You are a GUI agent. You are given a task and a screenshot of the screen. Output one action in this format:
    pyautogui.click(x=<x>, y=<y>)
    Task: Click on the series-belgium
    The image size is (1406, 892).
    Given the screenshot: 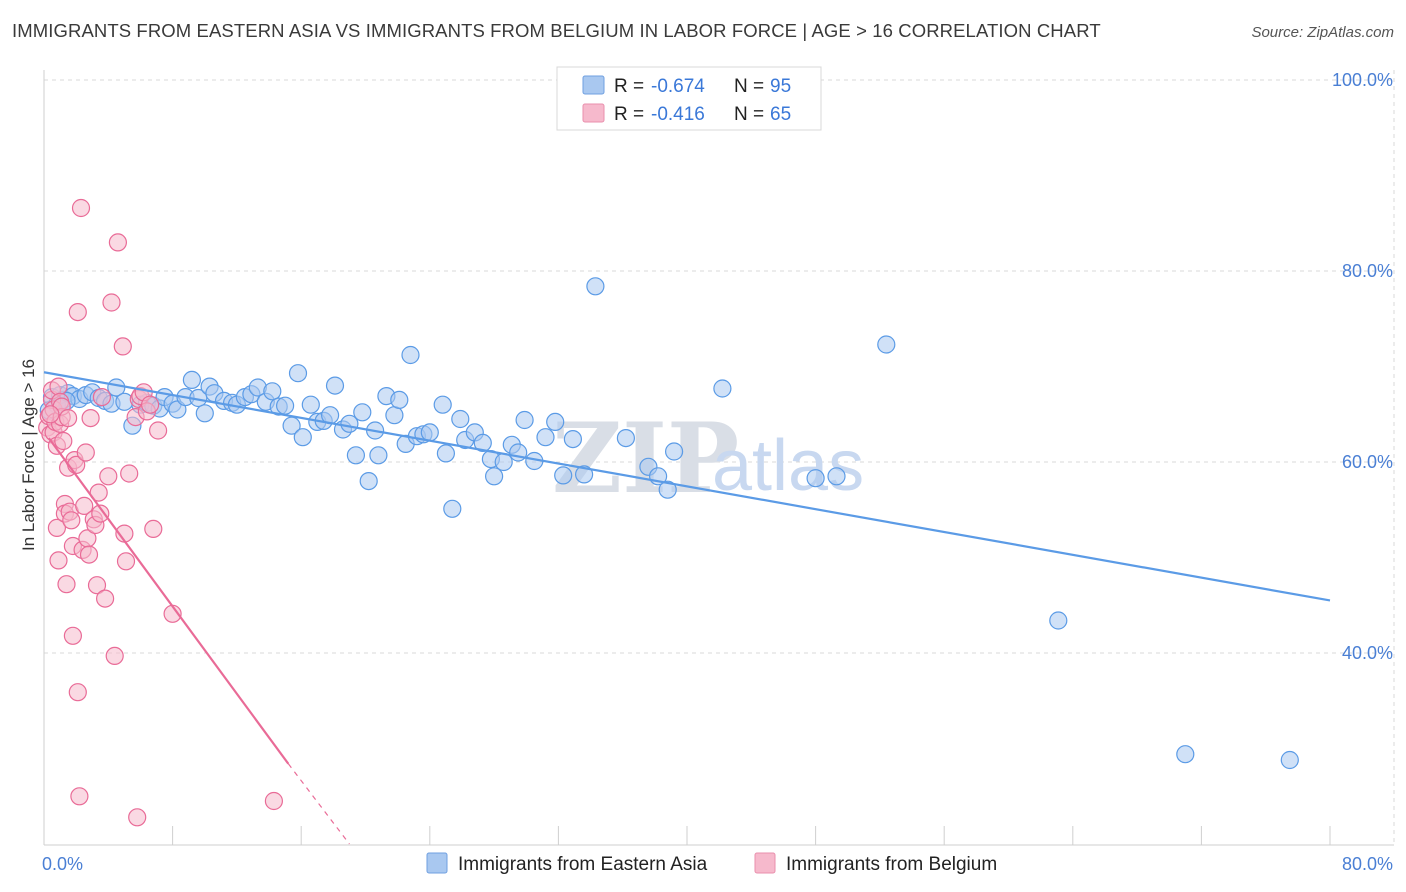 What is the action you would take?
    pyautogui.click(x=160, y=512)
    